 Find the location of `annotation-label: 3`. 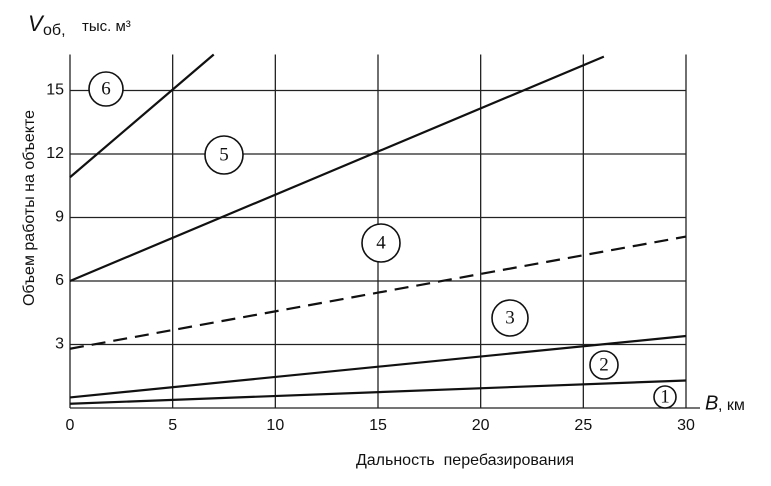

annotation-label: 3 is located at coordinates (510, 317).